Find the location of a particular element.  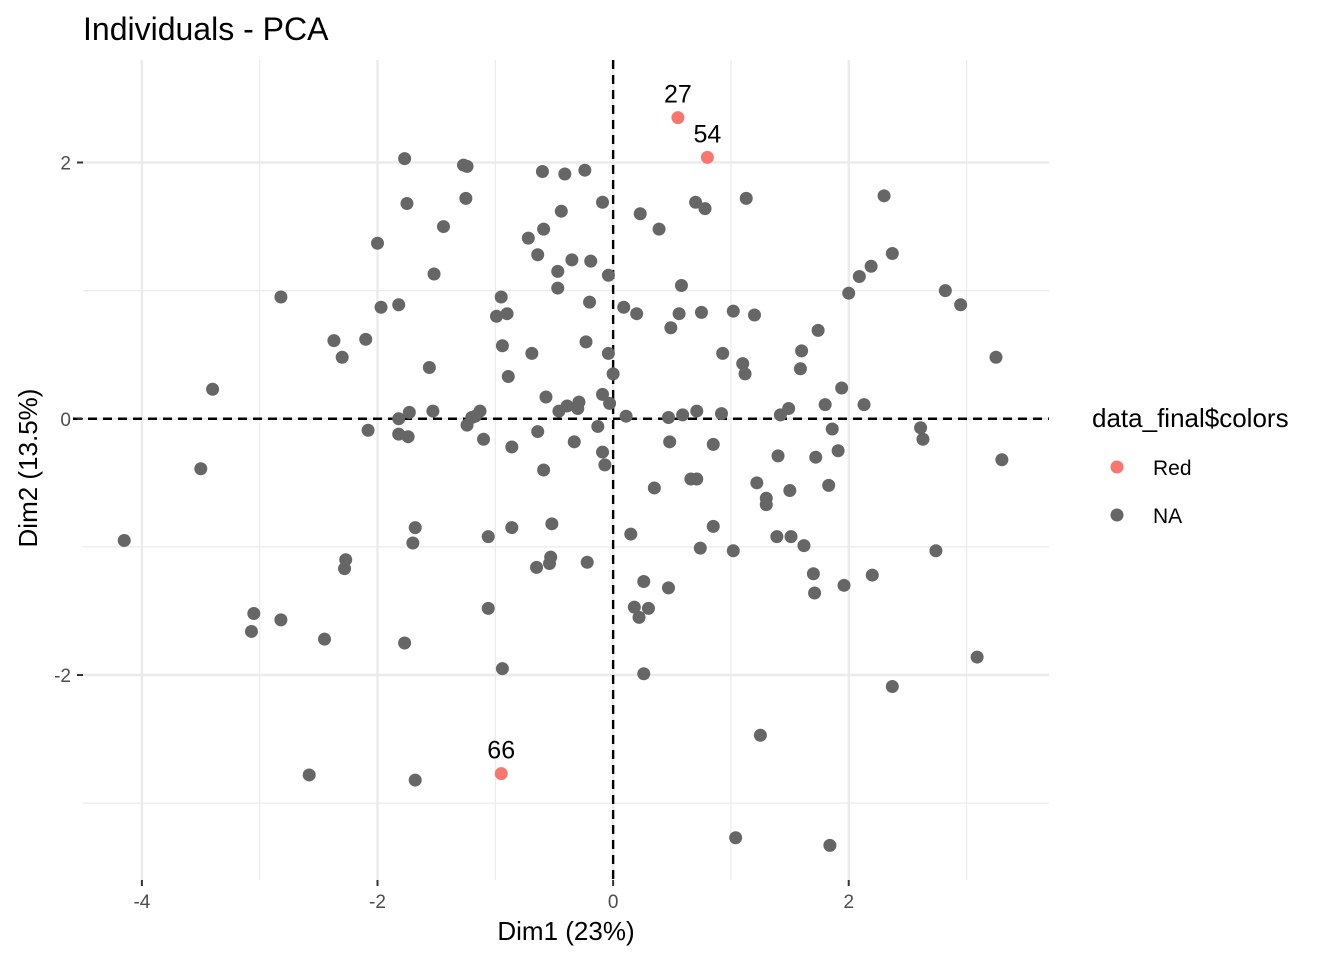

x-tick-label: 2 is located at coordinates (848, 902).